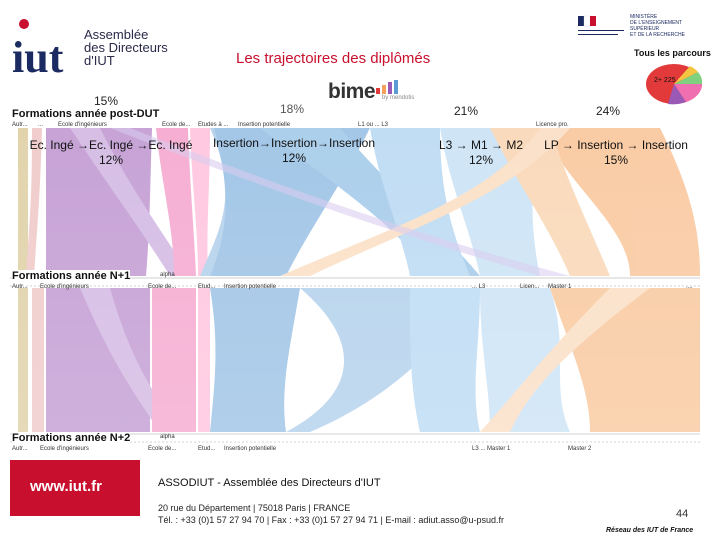 The image size is (720, 540). Describe the element at coordinates (650, 530) in the screenshot. I see `footer-reseau: Réseau des IUT de France` at that location.